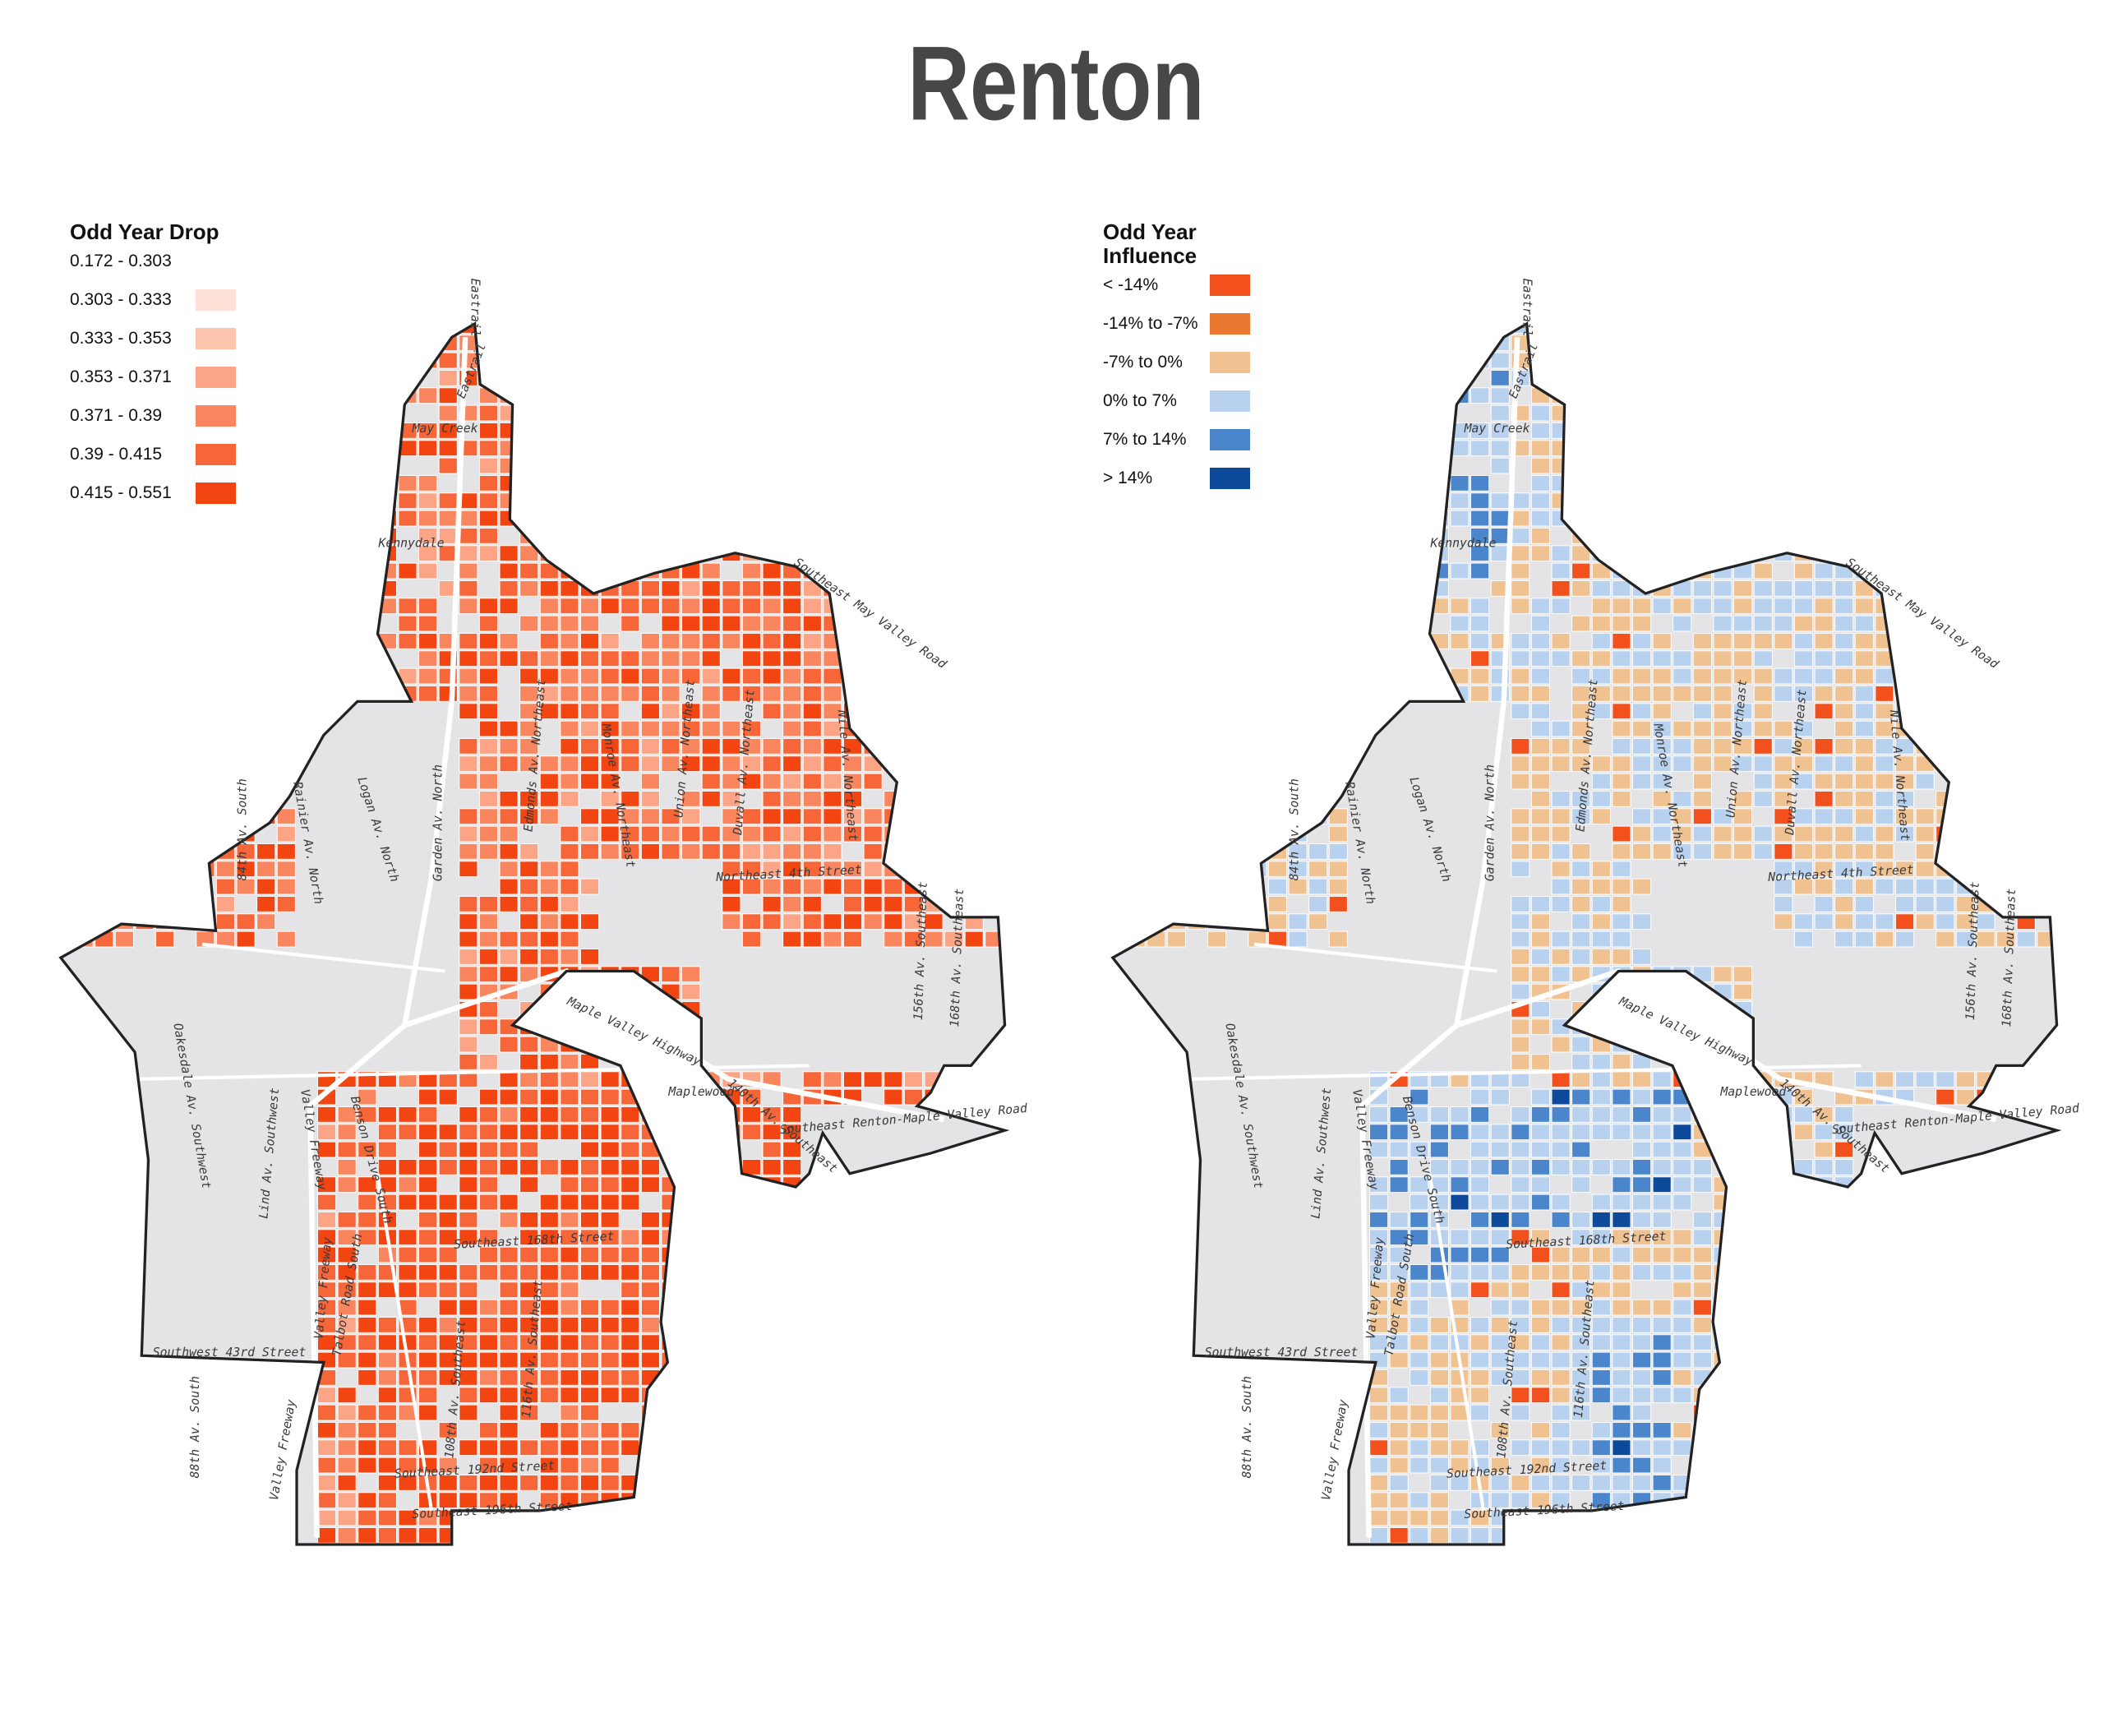  I want to click on legend-title: Odd Year Influence, so click(1150, 243).